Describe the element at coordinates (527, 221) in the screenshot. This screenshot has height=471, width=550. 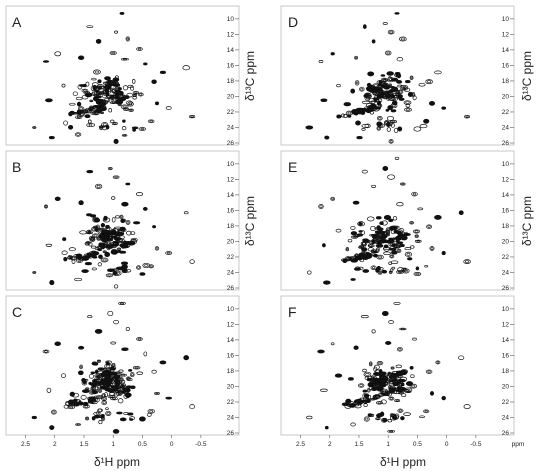
I see `y-axis-title-e: δ¹³C ppm` at that location.